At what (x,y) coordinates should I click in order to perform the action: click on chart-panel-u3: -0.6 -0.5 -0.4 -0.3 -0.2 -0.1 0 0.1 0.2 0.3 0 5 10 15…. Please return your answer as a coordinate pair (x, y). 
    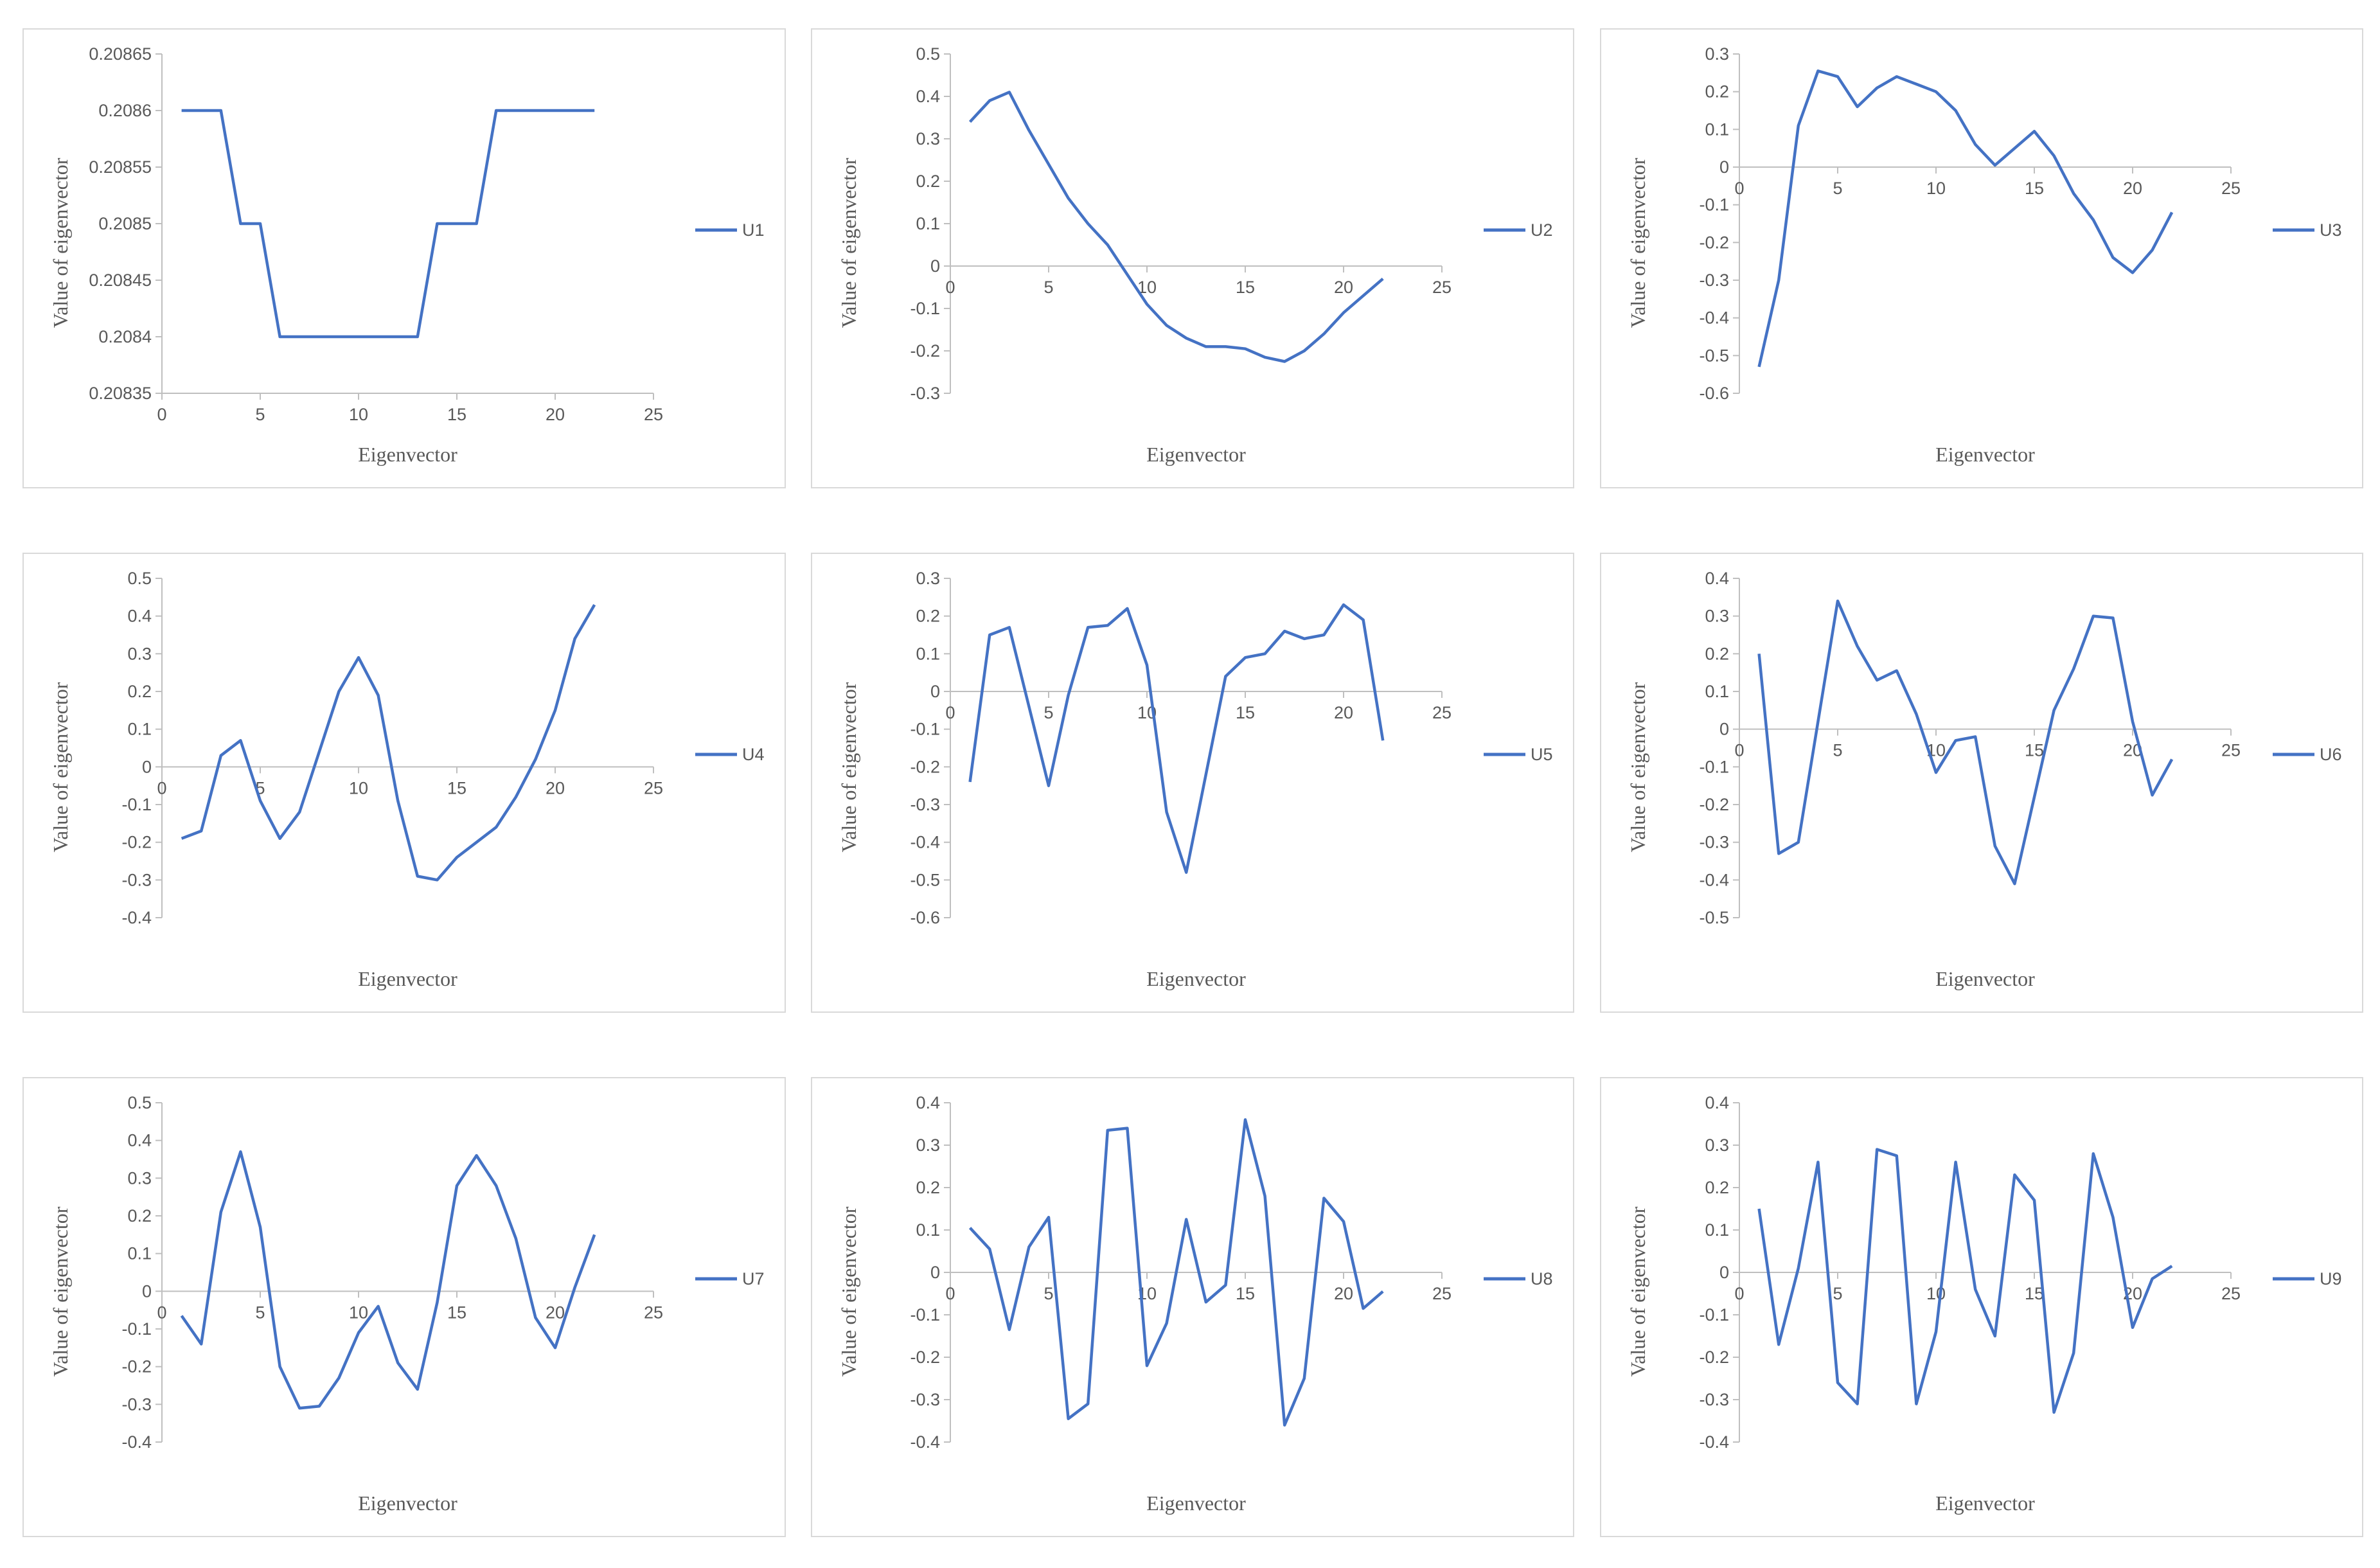
    Looking at the image, I should click on (1981, 258).